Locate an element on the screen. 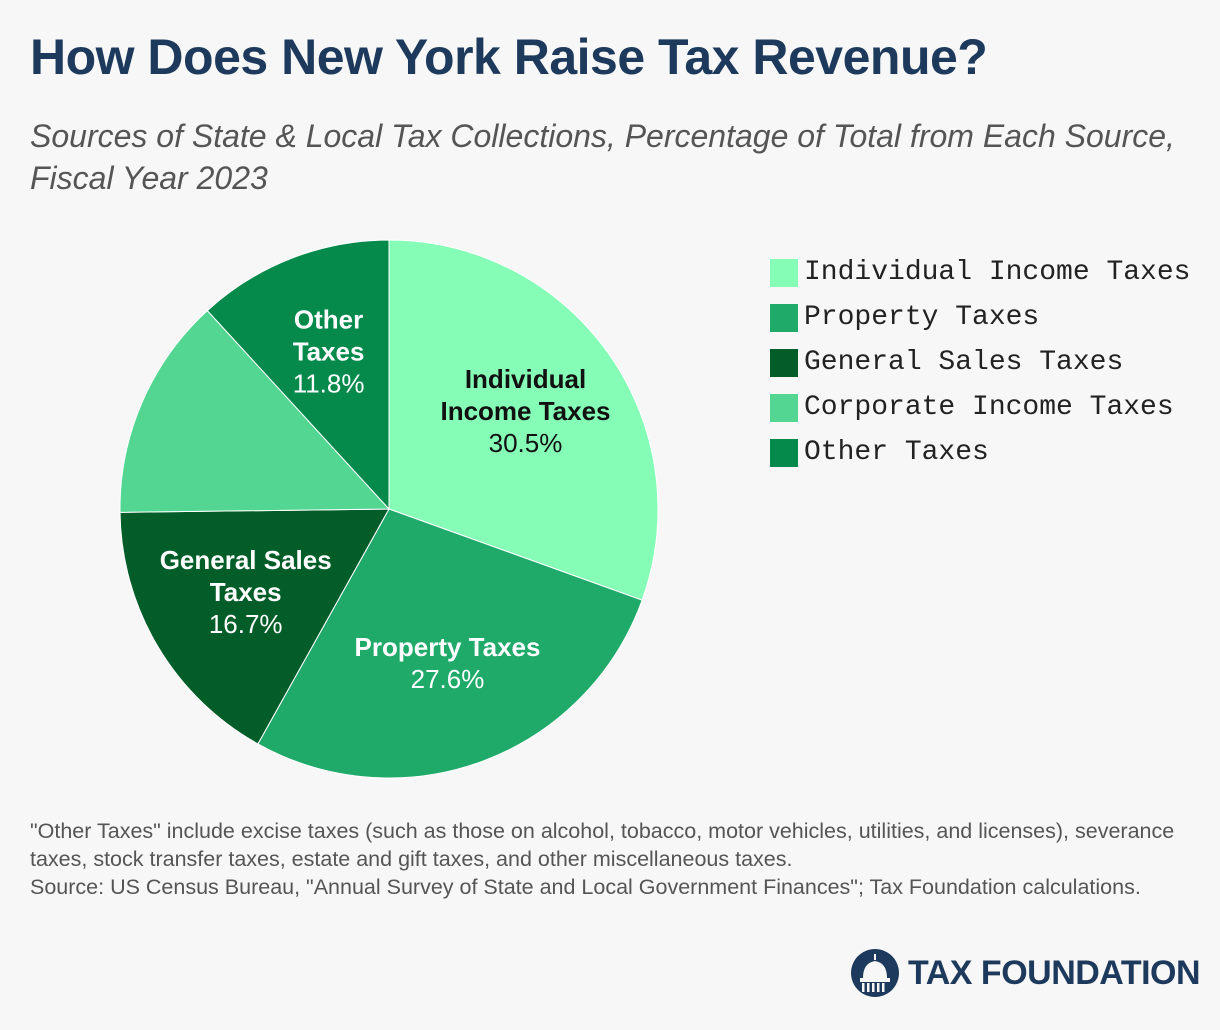  legend-item-corporate-income-taxes: Corporate Income Taxes is located at coordinates (980, 407).